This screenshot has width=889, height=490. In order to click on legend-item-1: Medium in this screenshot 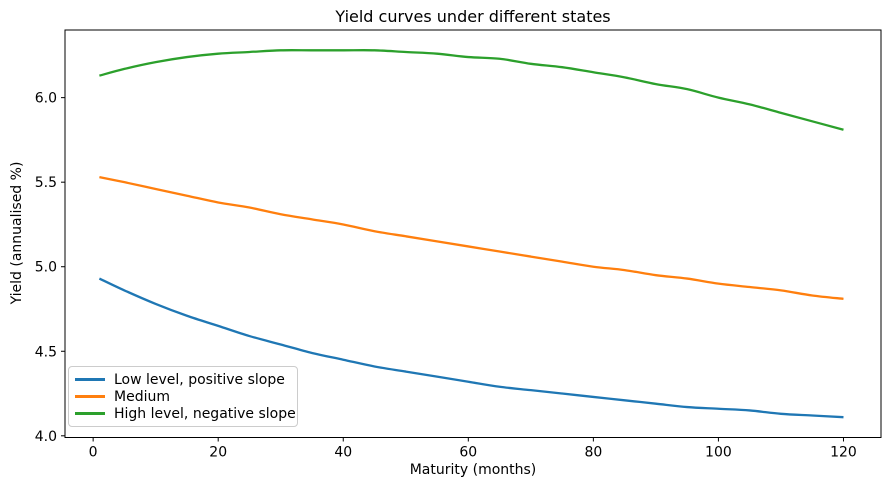, I will do `click(183, 396)`.